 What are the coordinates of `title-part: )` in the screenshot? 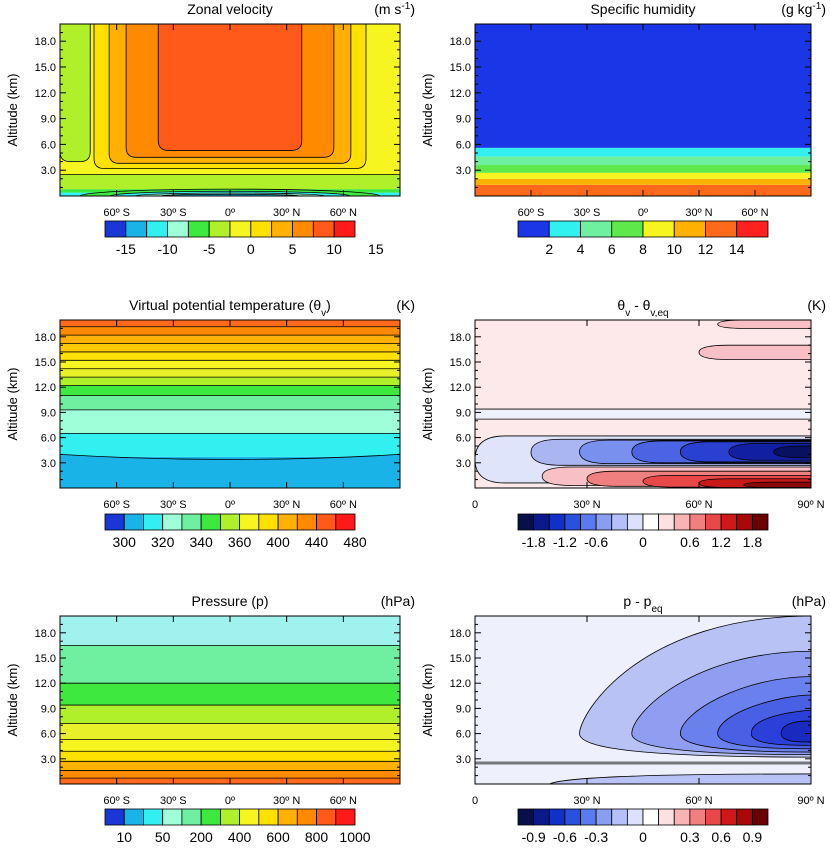 It's located at (328, 305).